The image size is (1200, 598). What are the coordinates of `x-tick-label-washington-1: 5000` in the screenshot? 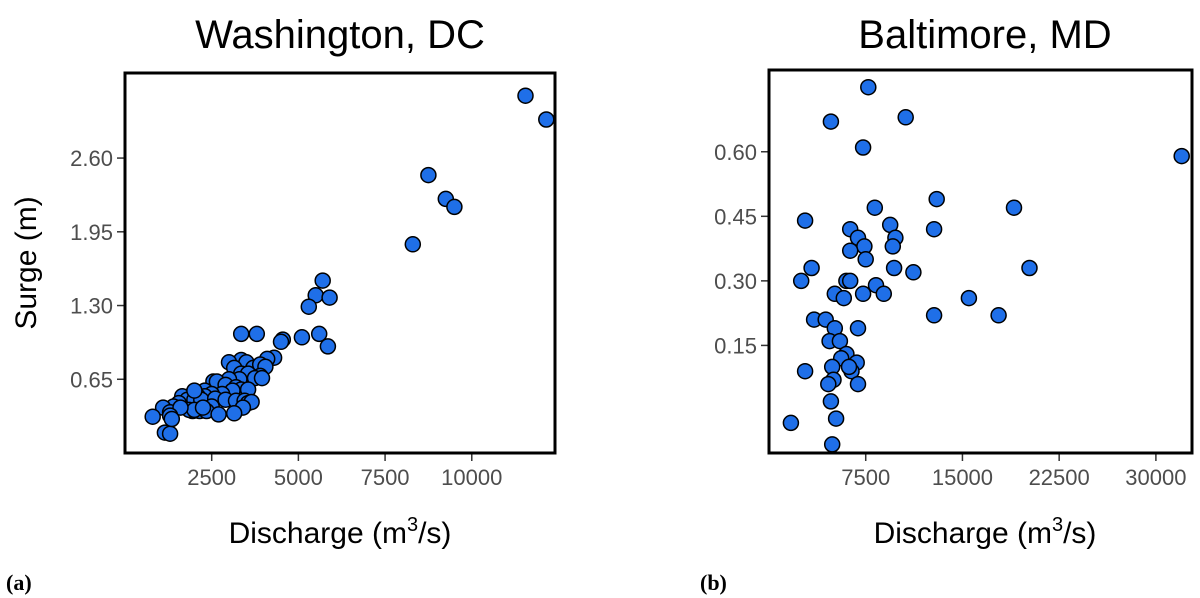 It's located at (298, 477).